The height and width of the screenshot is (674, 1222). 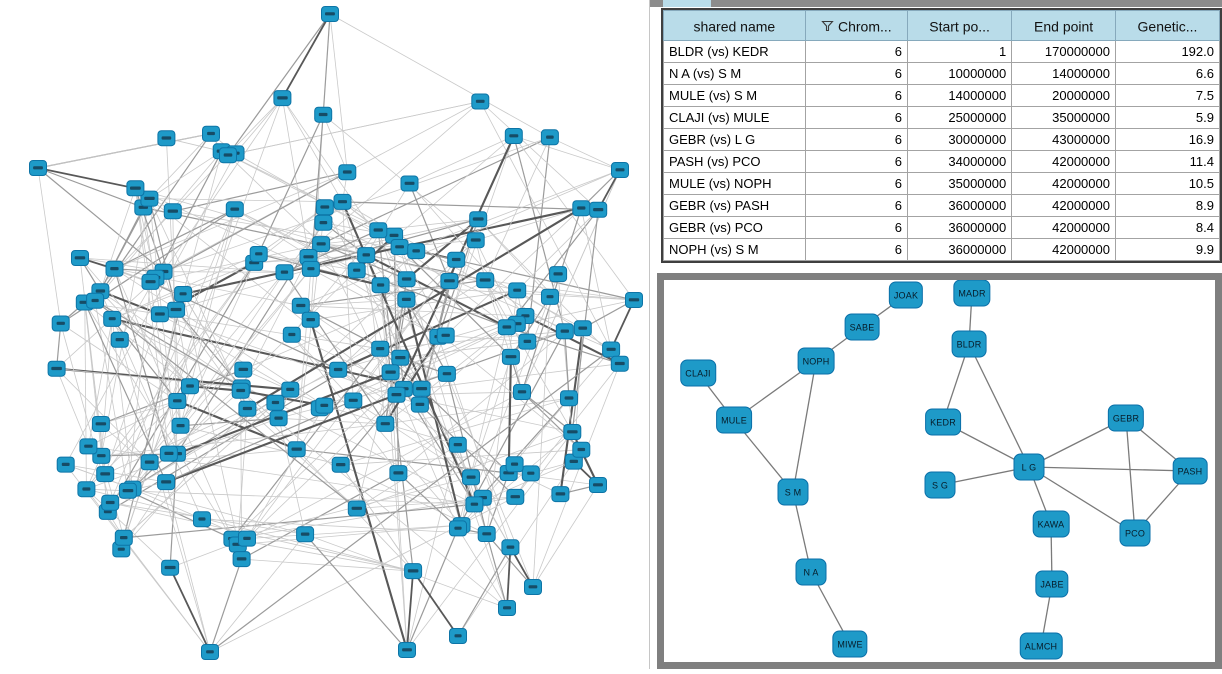 I want to click on node-jabe: JABE, so click(x=1051, y=584).